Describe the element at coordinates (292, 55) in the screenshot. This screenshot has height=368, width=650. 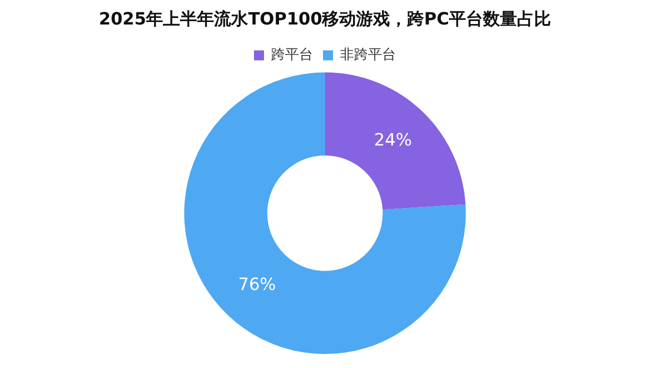
I see `legend-label: 跨平台` at that location.